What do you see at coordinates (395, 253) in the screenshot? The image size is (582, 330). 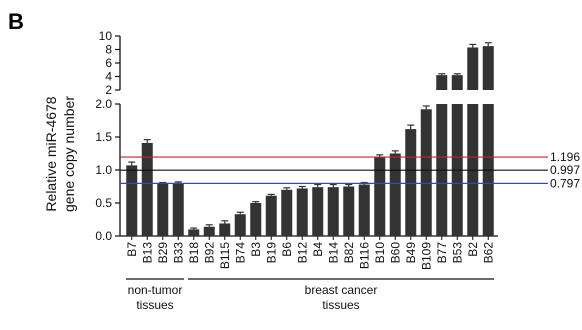 I see `x-tick-label: B60` at bounding box center [395, 253].